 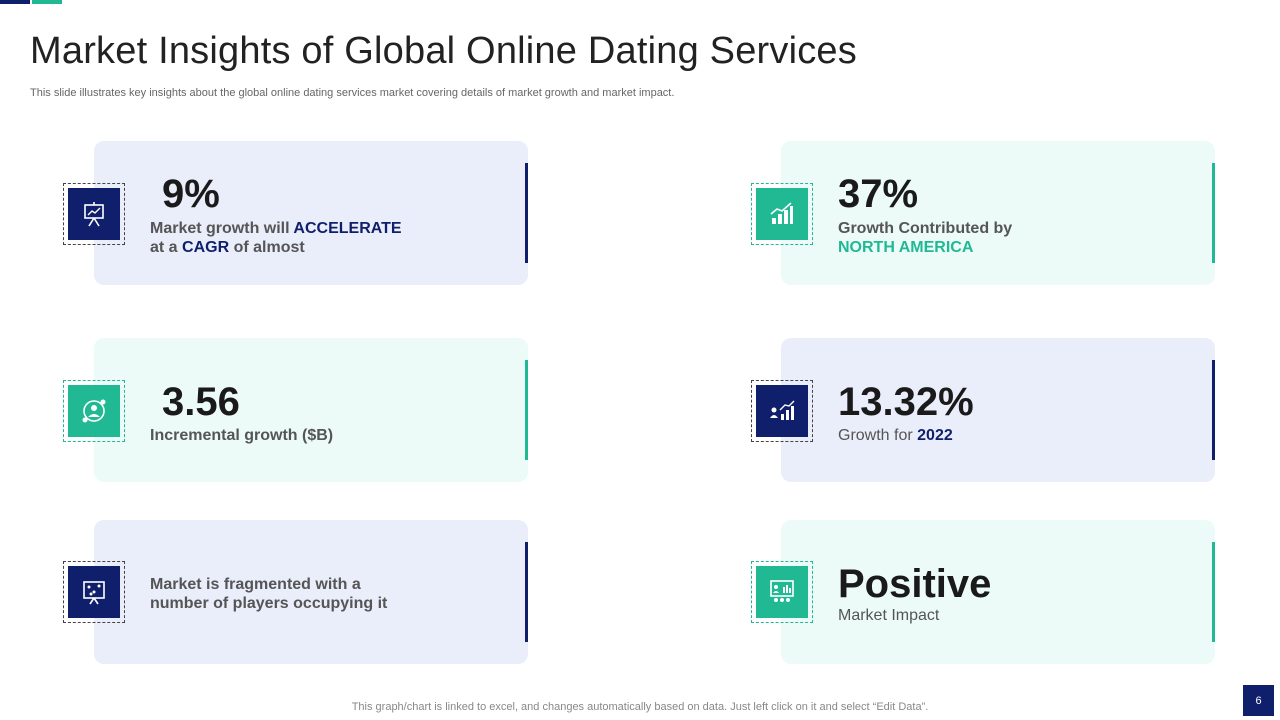 I want to click on top-accent-teal, so click(x=47, y=2).